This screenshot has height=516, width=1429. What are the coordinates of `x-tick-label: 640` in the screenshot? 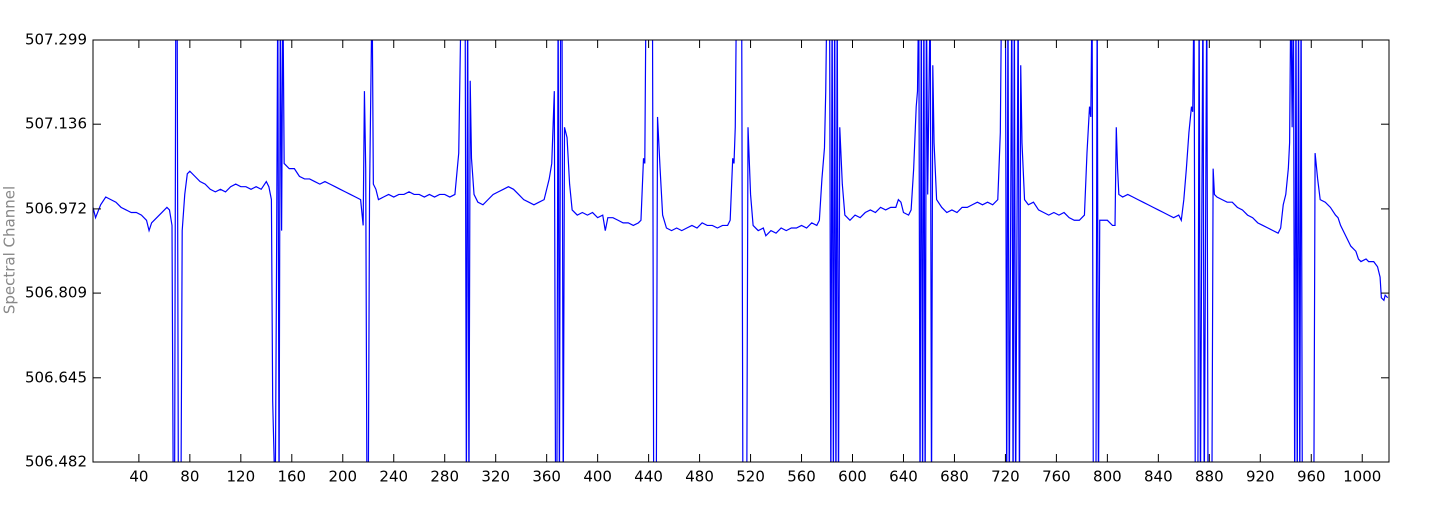 It's located at (903, 477).